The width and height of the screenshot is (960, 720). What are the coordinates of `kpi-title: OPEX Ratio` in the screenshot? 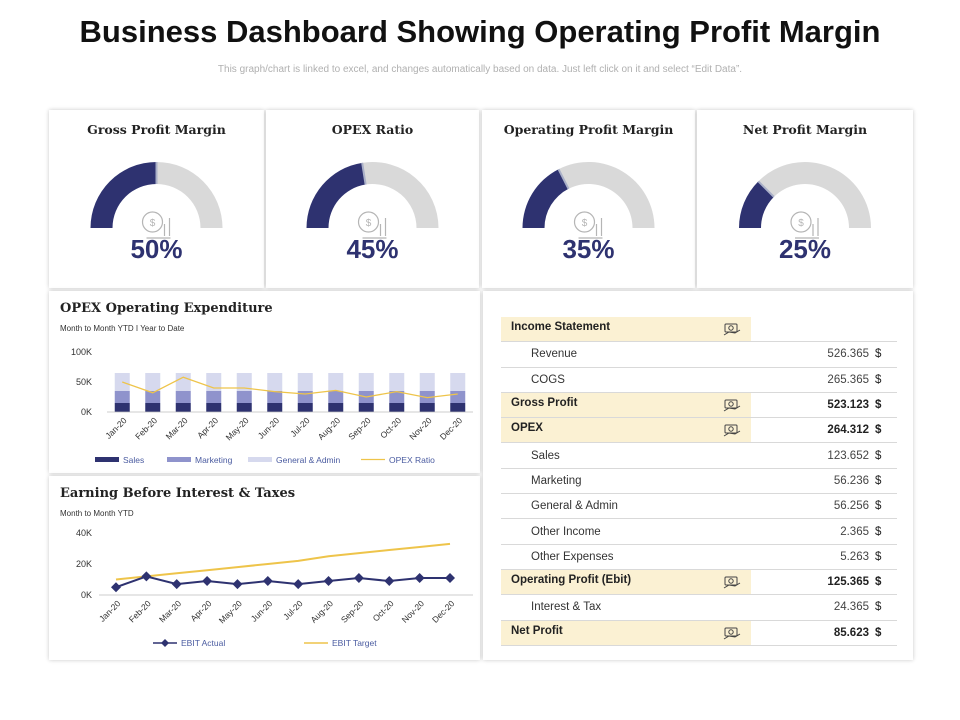 It's located at (372, 129).